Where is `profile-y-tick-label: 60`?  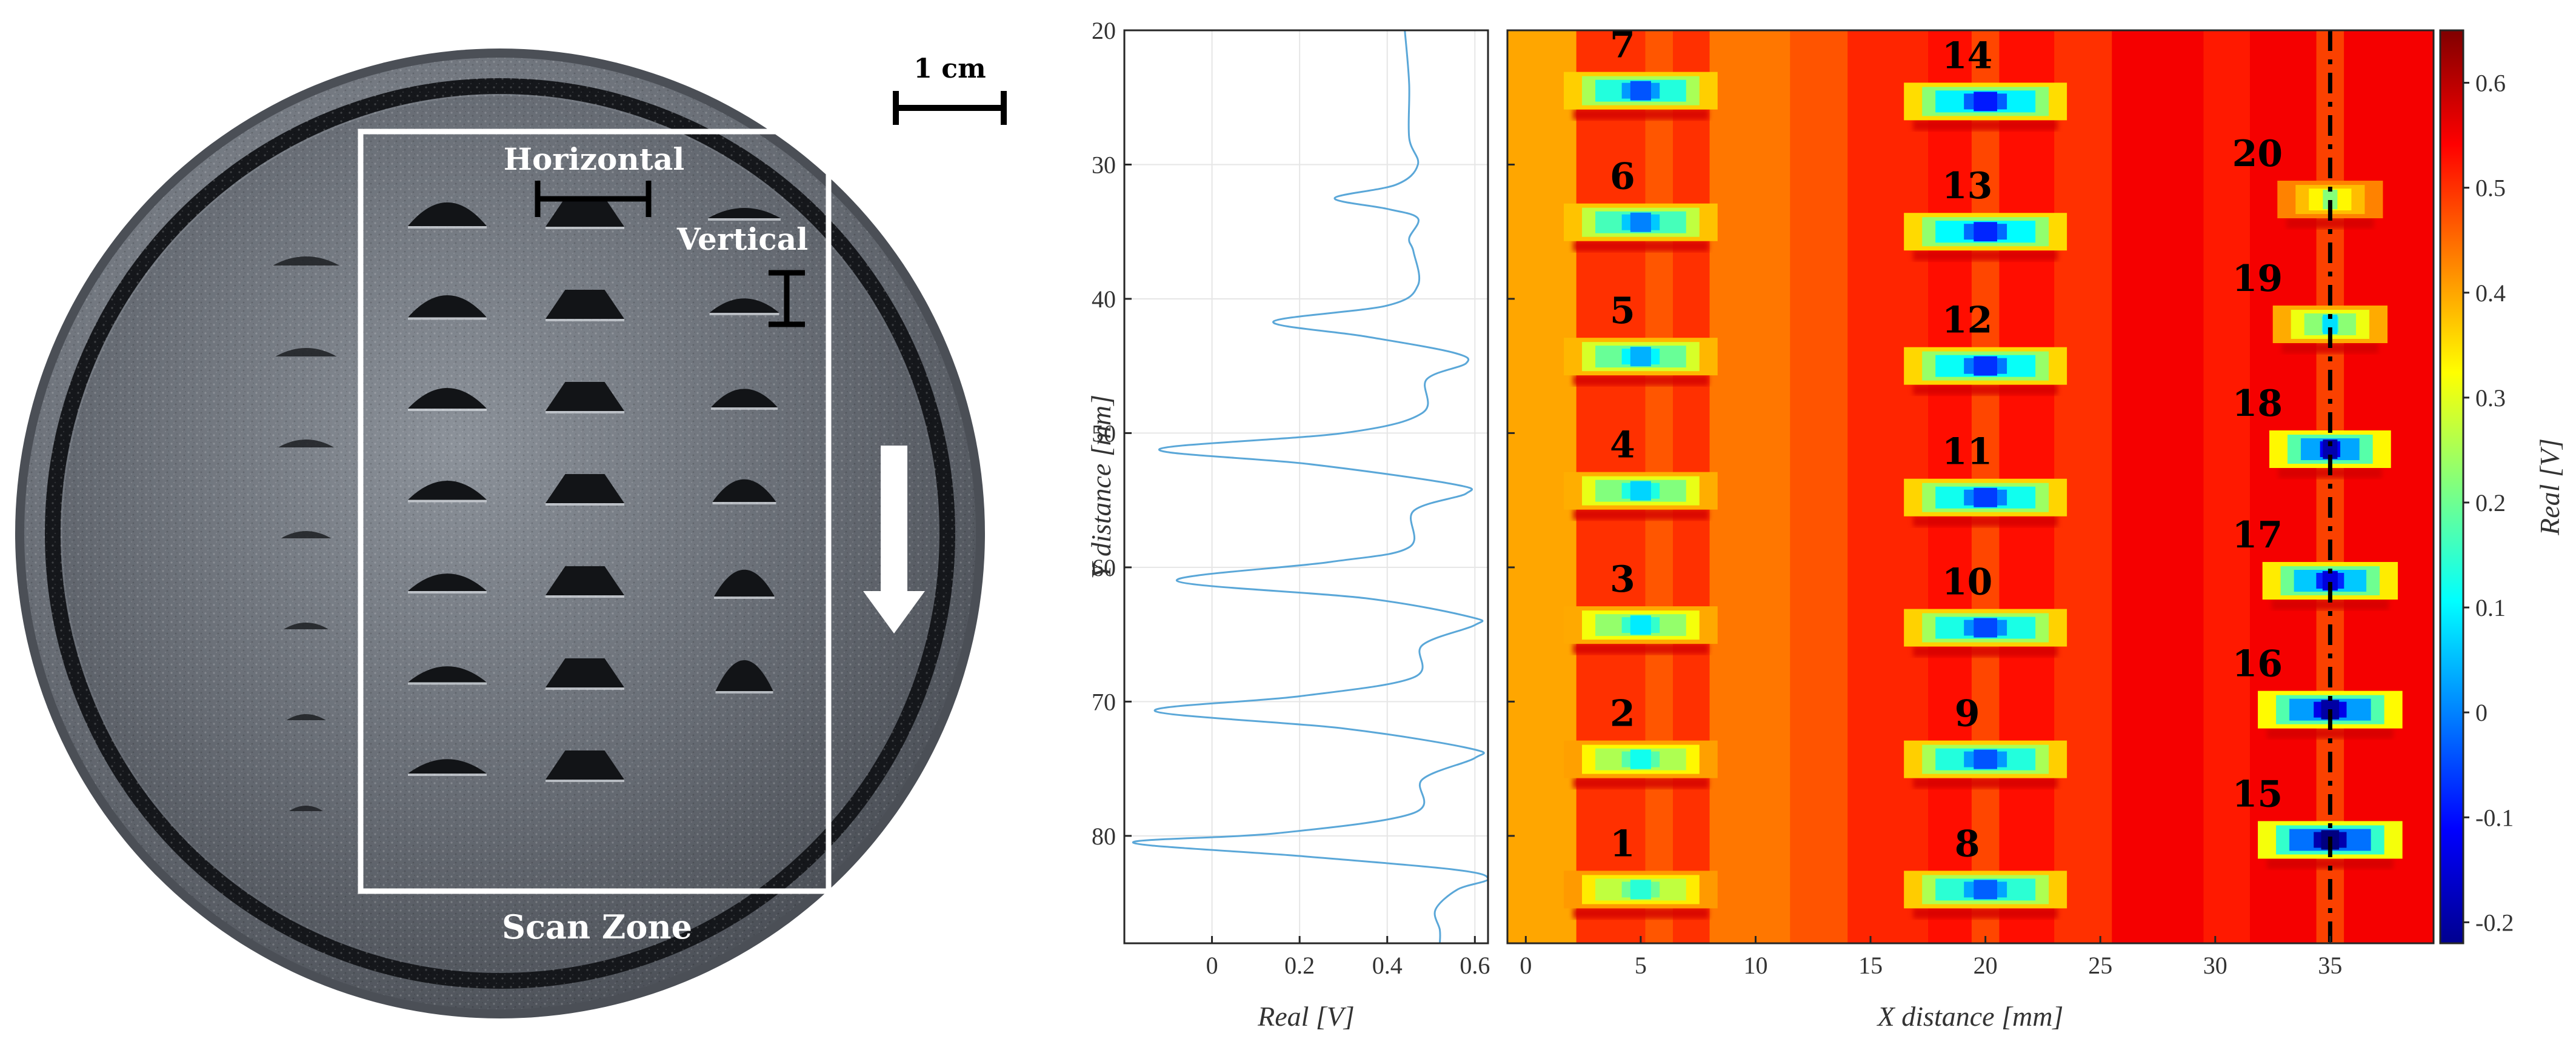
profile-y-tick-label: 60 is located at coordinates (1104, 567).